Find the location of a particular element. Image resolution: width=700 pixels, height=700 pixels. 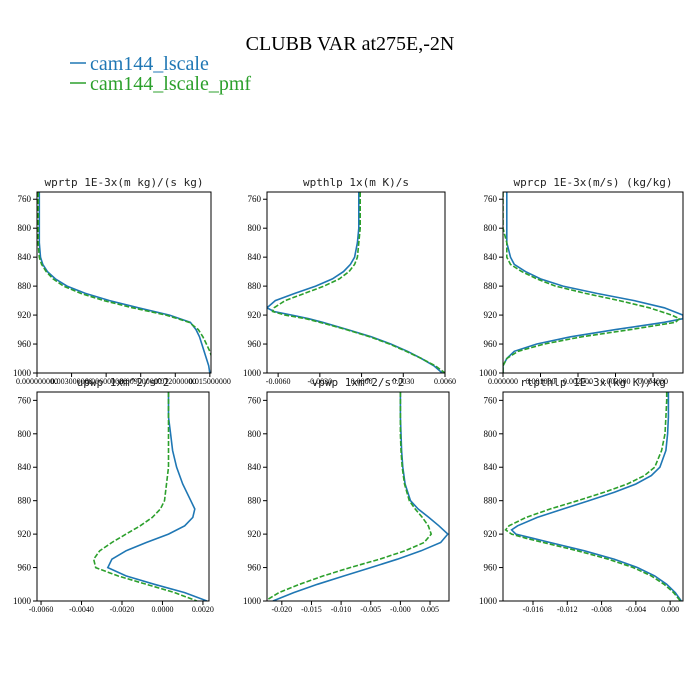

x-tick-label: 0.012000000 is located at coordinates (175, 381).